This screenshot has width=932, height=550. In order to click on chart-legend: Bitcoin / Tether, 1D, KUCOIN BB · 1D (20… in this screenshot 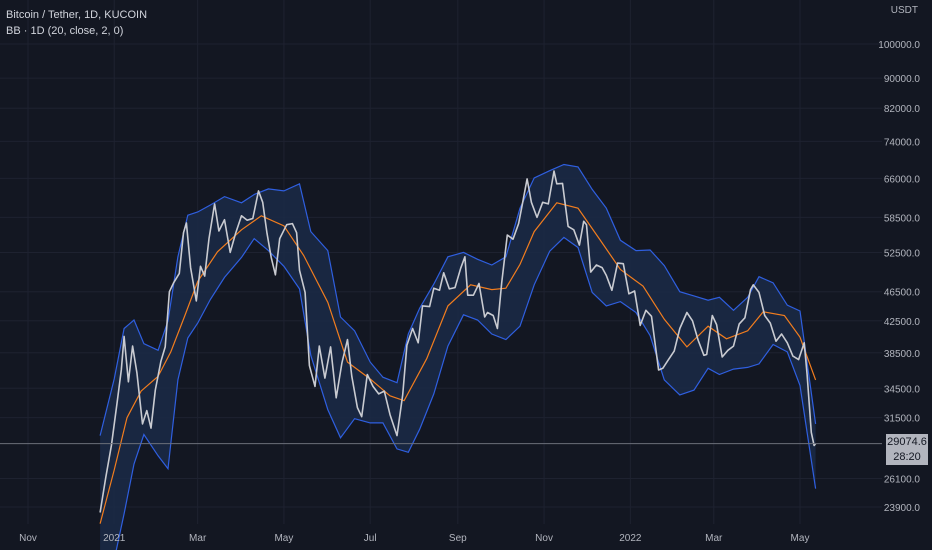, I will do `click(76, 23)`.